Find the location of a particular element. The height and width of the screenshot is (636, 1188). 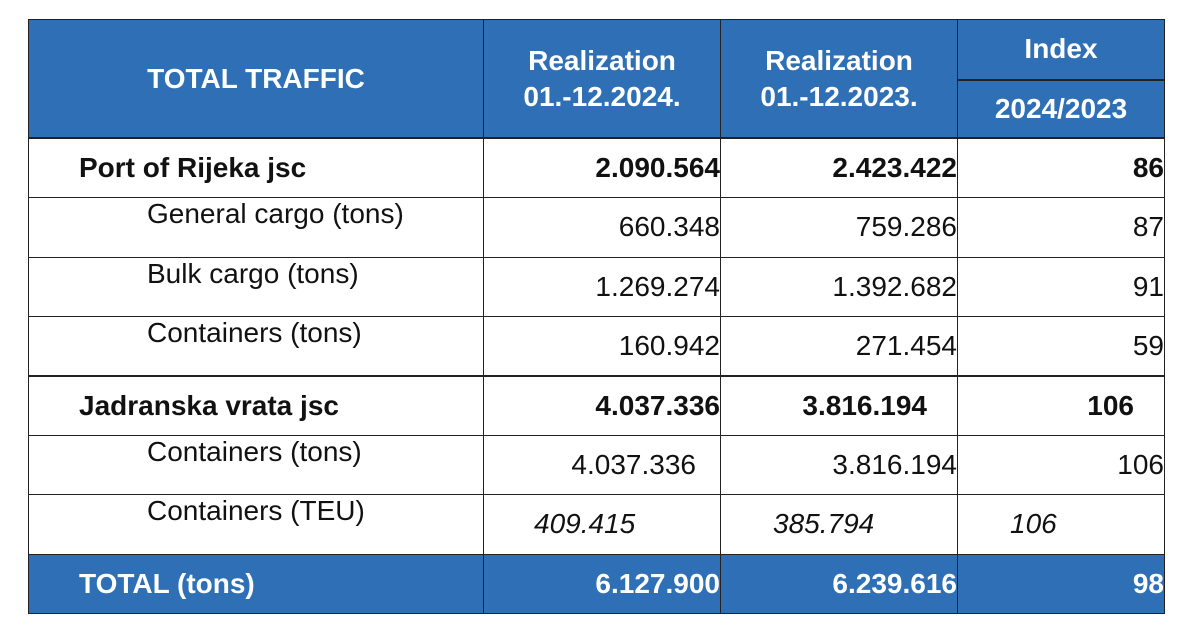

row-label: Jadranska vrata jsc is located at coordinates (256, 405).